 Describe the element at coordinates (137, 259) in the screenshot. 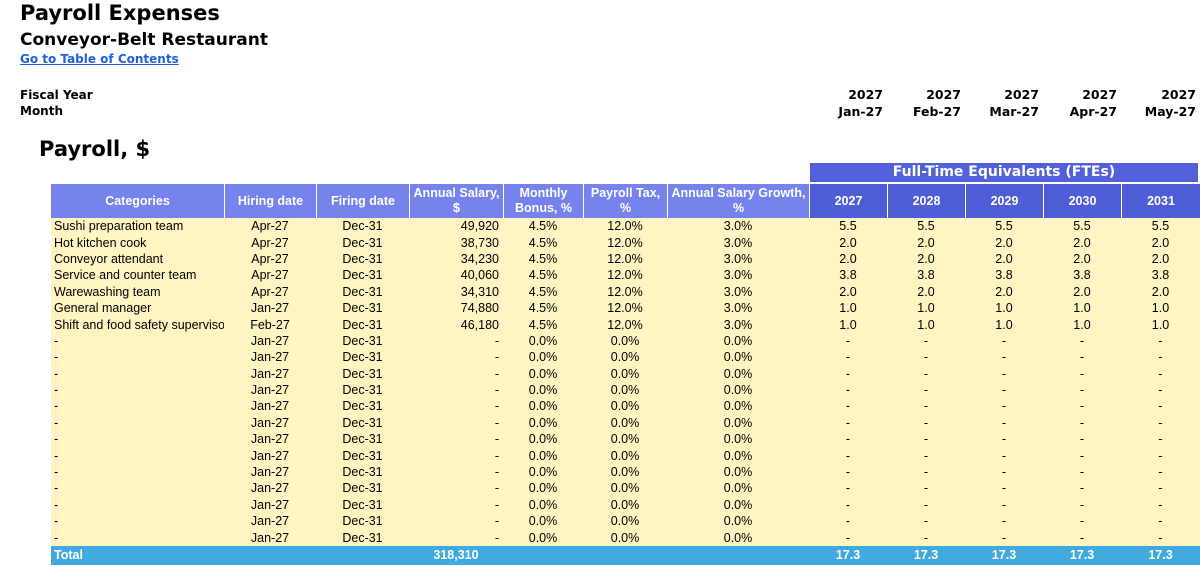

I see `category-cell: Conveyor attendant` at that location.